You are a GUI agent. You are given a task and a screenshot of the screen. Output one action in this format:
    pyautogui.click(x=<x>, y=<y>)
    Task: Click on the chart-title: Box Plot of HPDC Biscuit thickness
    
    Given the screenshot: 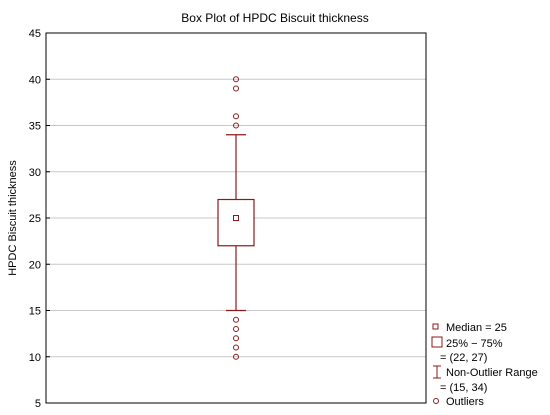 What is the action you would take?
    pyautogui.click(x=274, y=18)
    